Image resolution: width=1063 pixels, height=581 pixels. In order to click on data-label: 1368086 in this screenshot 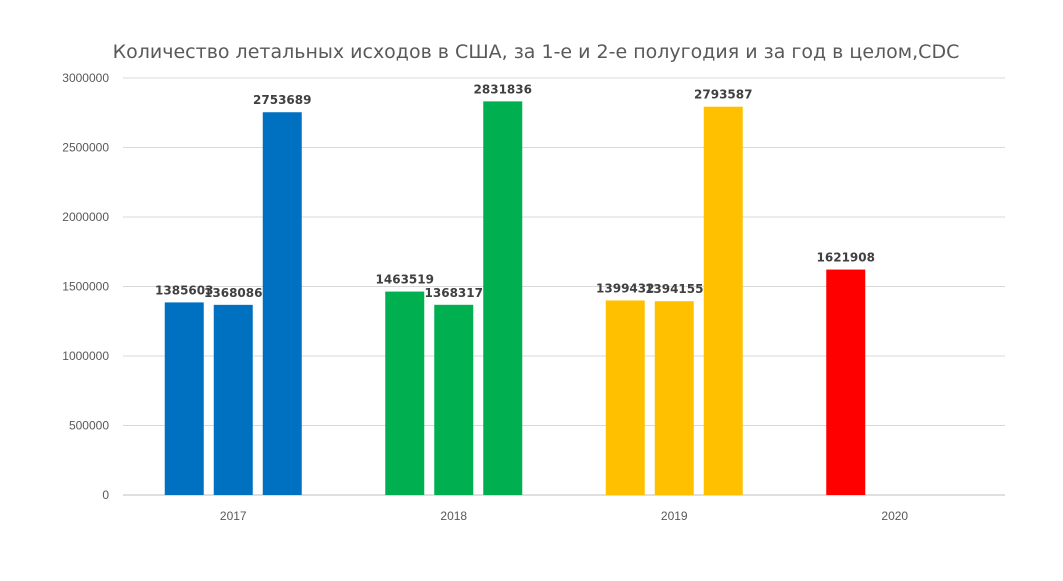, I will do `click(233, 293)`.